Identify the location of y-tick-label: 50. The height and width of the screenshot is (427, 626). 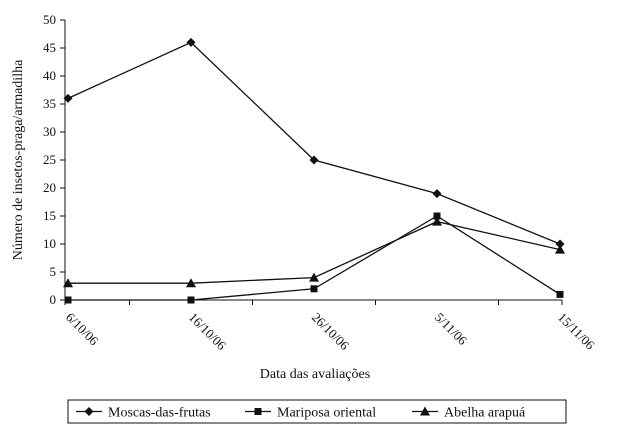
(49, 19).